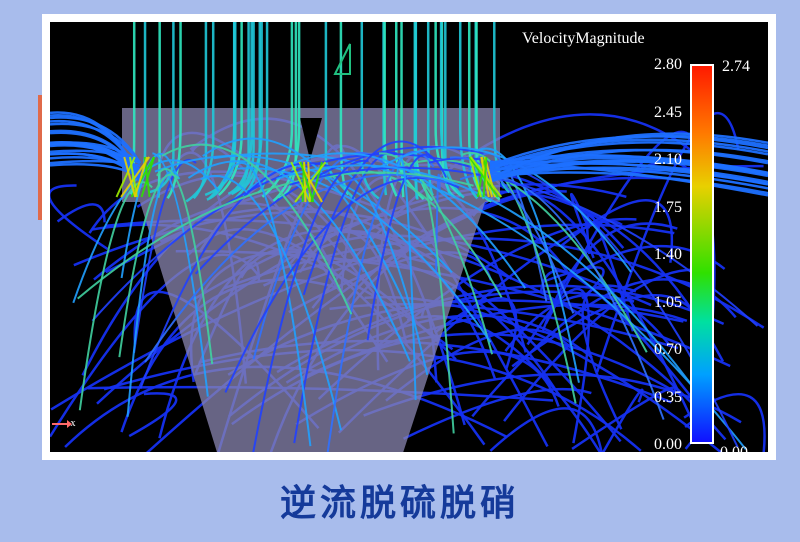  What do you see at coordinates (668, 64) in the screenshot?
I see `colorbar-tick-label: 2.80` at bounding box center [668, 64].